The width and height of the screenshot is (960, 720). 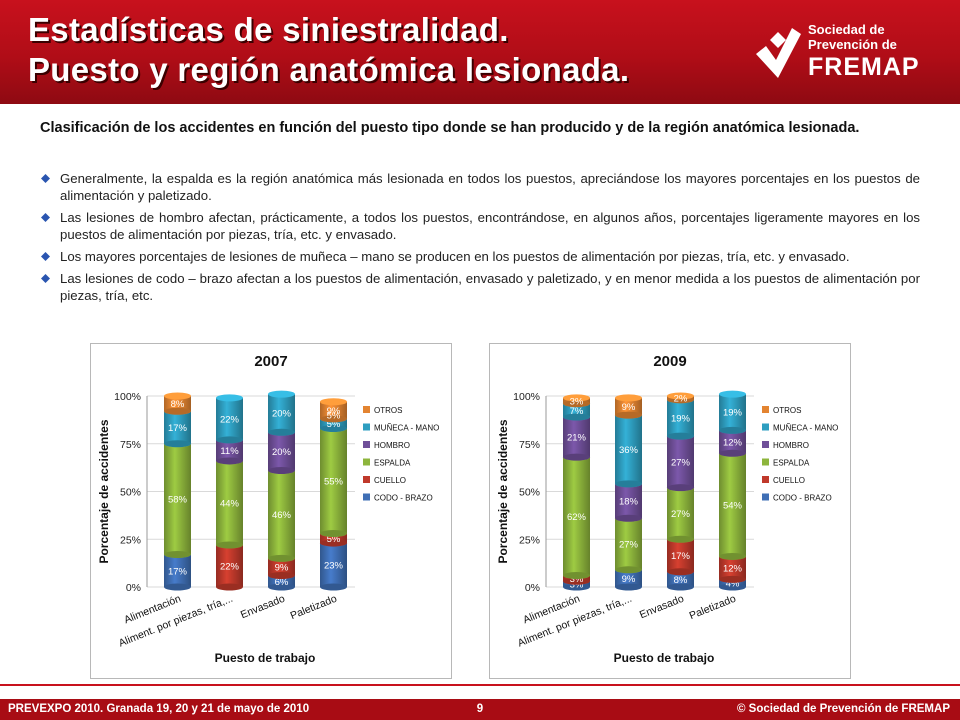 I want to click on fremap-logo: Sociedad de Prevención de FREMAP, so click(x=847, y=54).